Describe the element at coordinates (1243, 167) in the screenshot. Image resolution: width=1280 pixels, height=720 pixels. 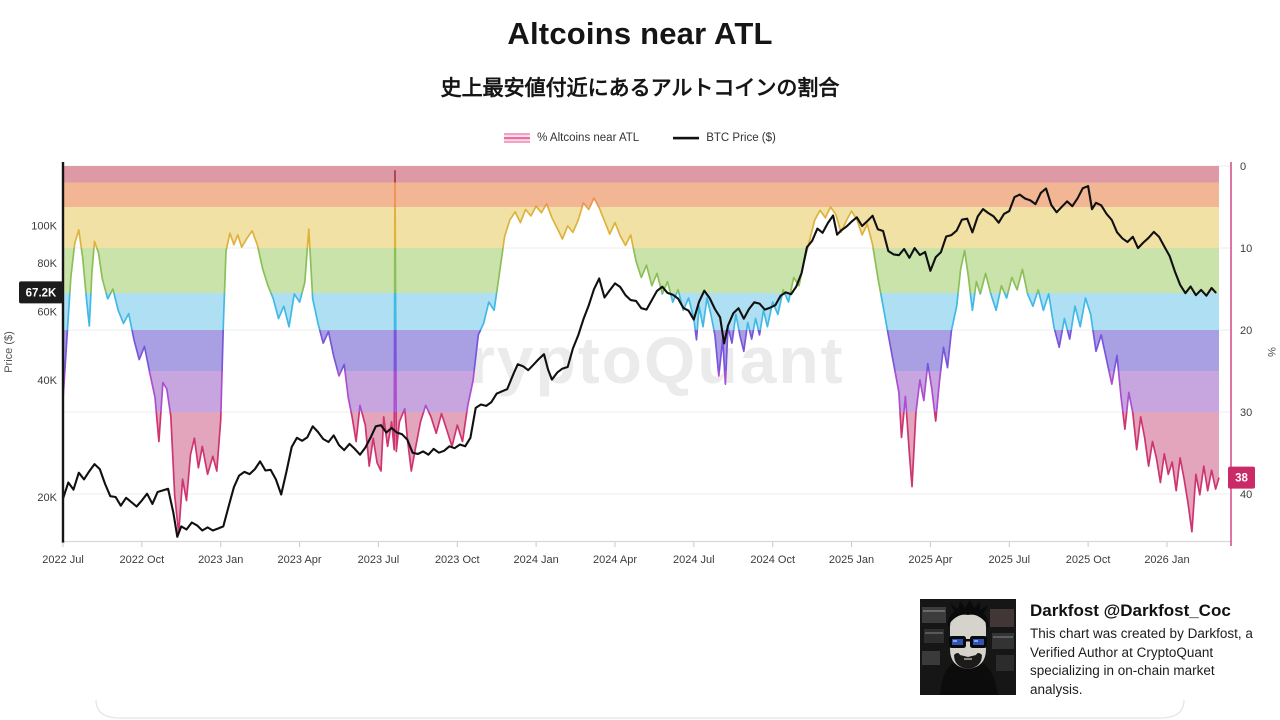
I see `percent-axis-tick-label: 0` at that location.